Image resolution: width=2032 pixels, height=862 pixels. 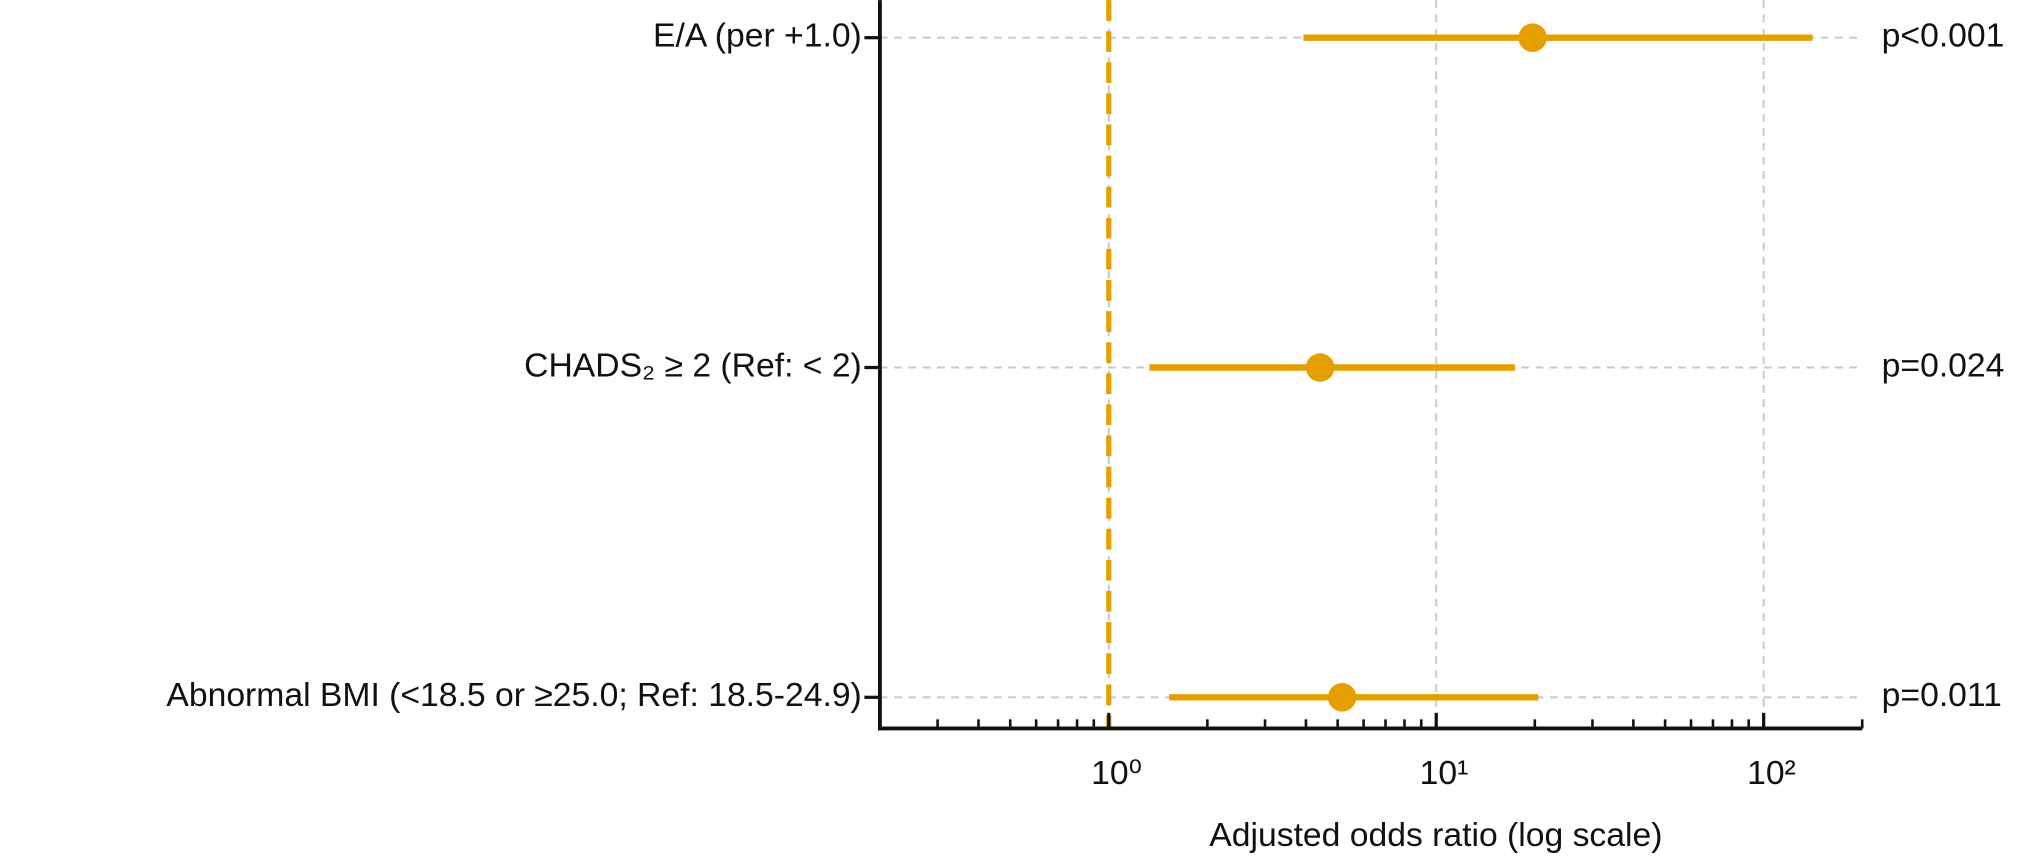 What do you see at coordinates (1943, 365) in the screenshot?
I see `p-value-label: p=0.024` at bounding box center [1943, 365].